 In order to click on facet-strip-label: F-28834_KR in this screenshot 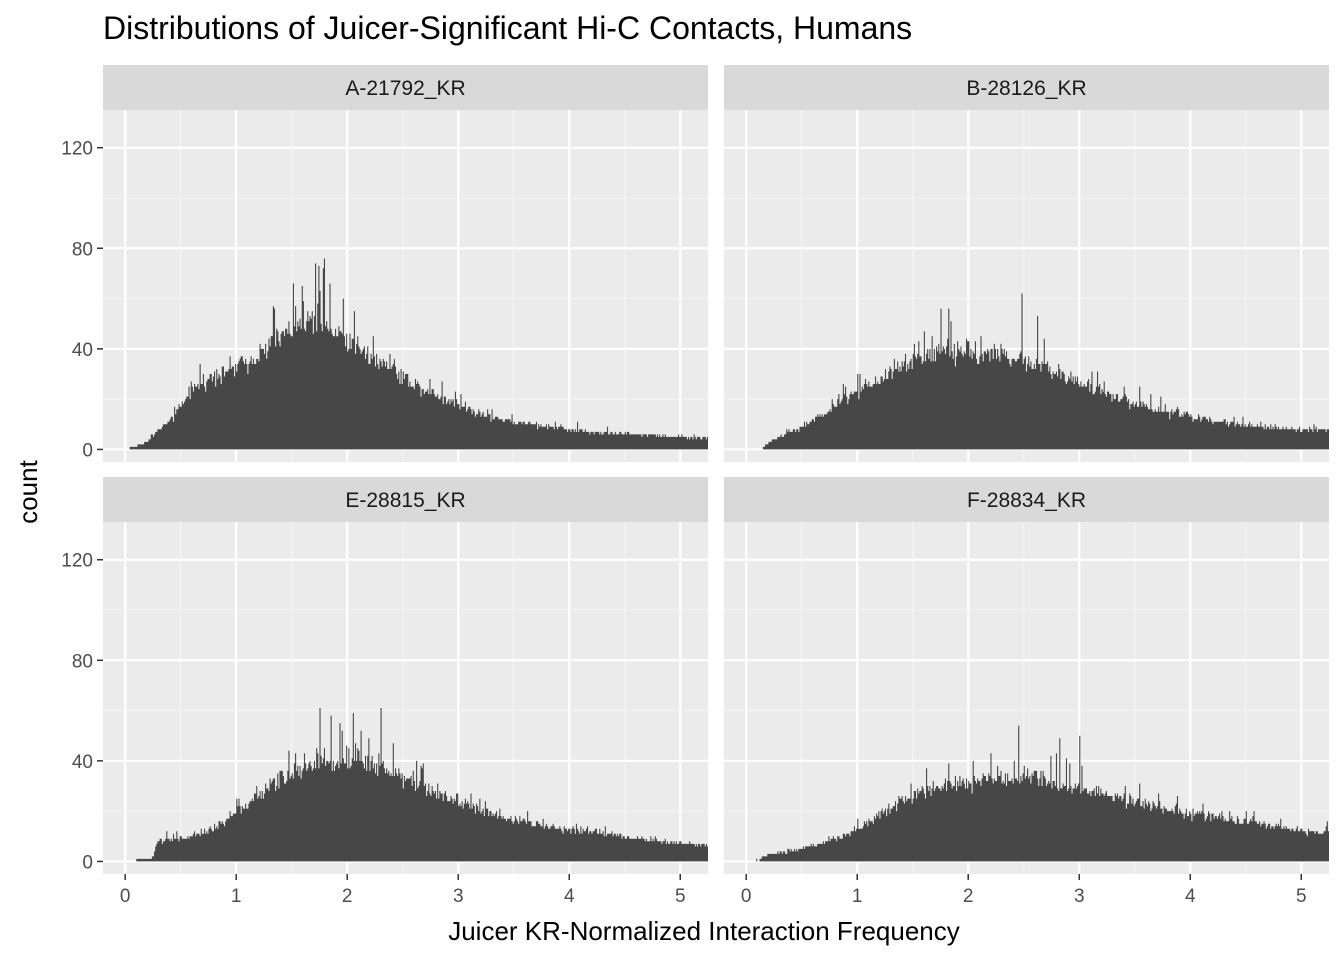, I will do `click(1026, 500)`.